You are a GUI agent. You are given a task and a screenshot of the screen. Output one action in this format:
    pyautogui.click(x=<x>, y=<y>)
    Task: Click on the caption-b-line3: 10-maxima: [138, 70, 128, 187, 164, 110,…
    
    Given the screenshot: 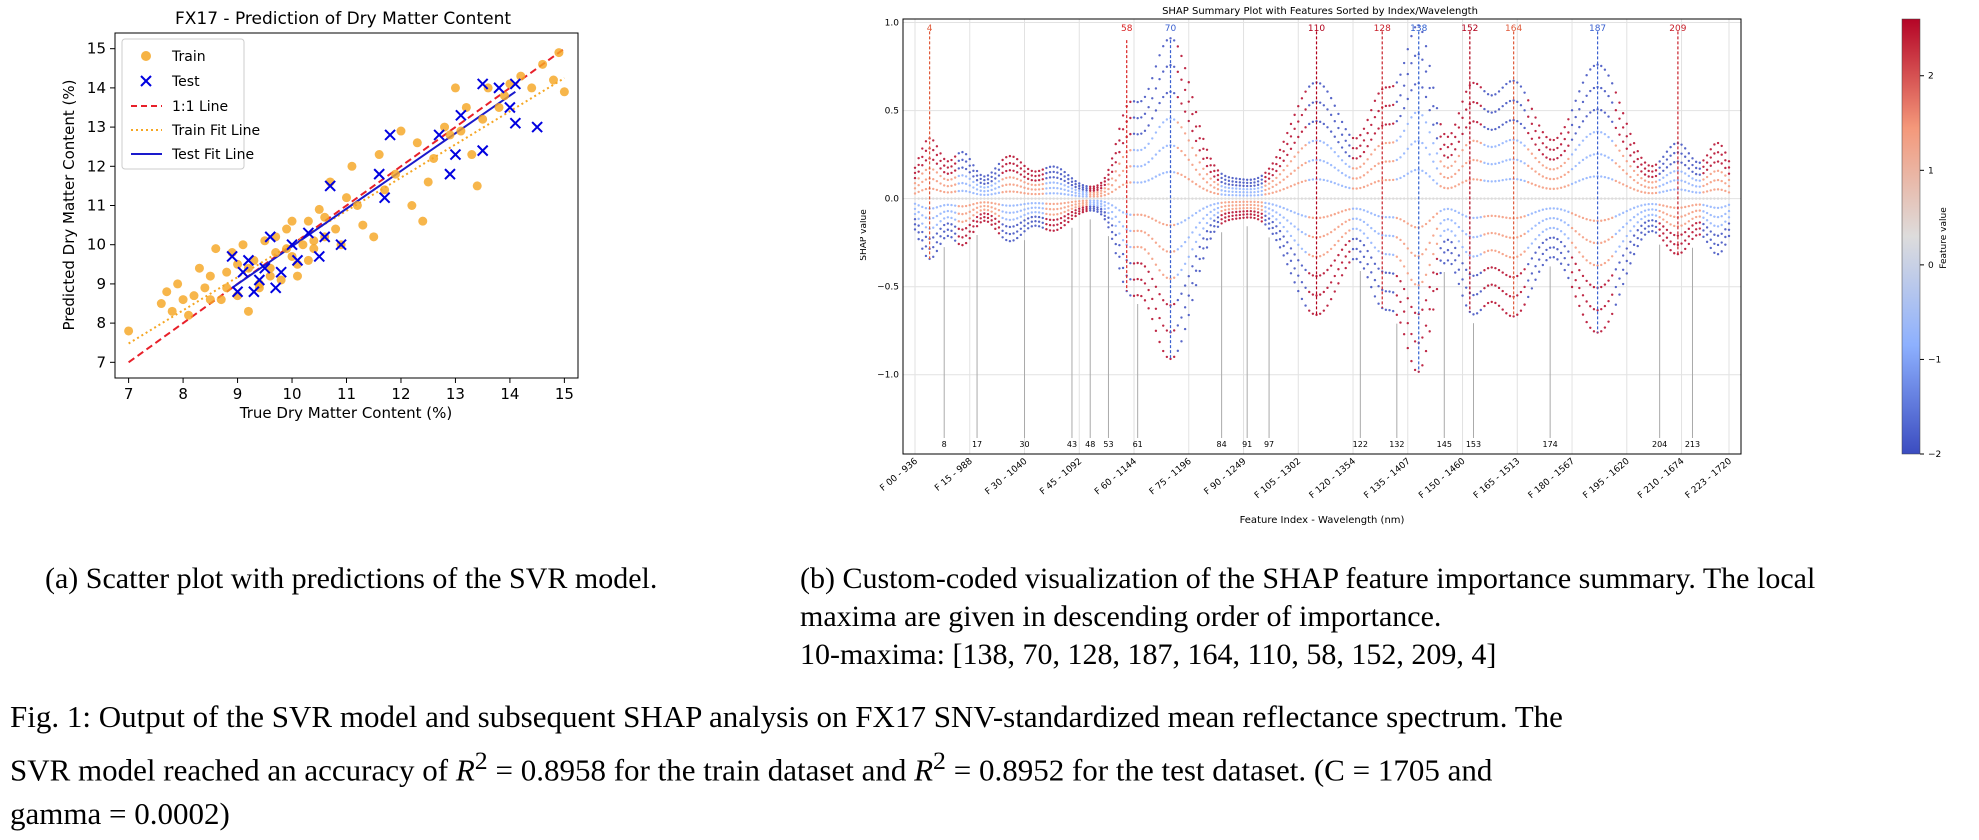 What is the action you would take?
    pyautogui.click(x=1148, y=654)
    